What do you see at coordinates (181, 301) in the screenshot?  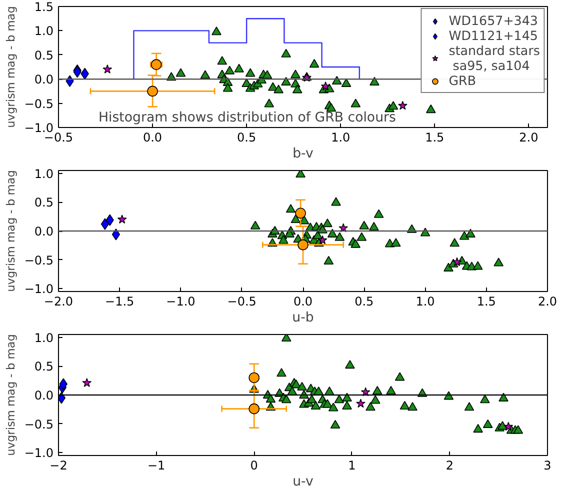 I see `x-tick-label: −1.0` at bounding box center [181, 301].